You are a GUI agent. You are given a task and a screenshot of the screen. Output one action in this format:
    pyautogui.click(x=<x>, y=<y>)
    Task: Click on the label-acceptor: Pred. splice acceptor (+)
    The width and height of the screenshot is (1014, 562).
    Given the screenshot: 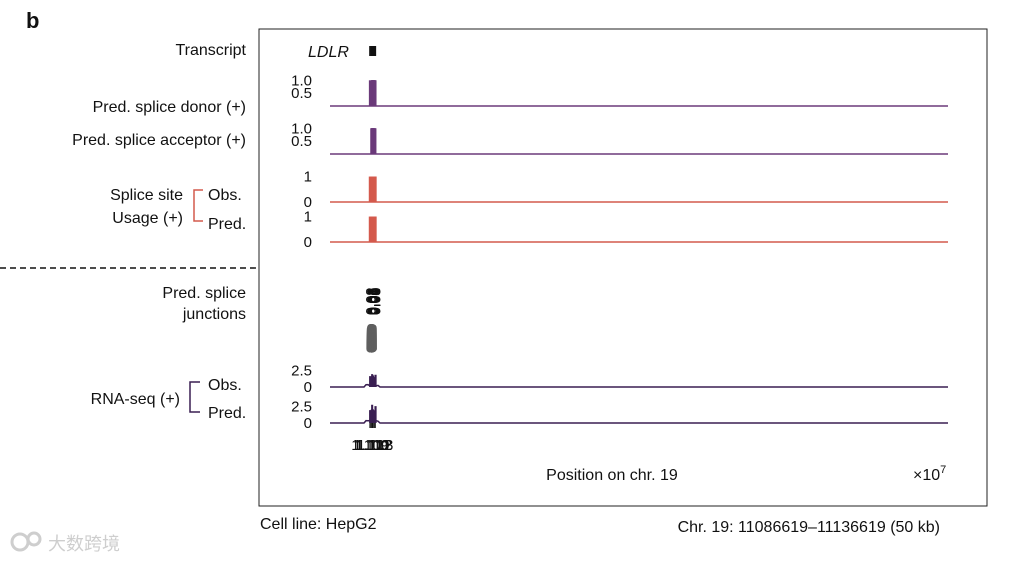 What is the action you would take?
    pyautogui.click(x=159, y=140)
    